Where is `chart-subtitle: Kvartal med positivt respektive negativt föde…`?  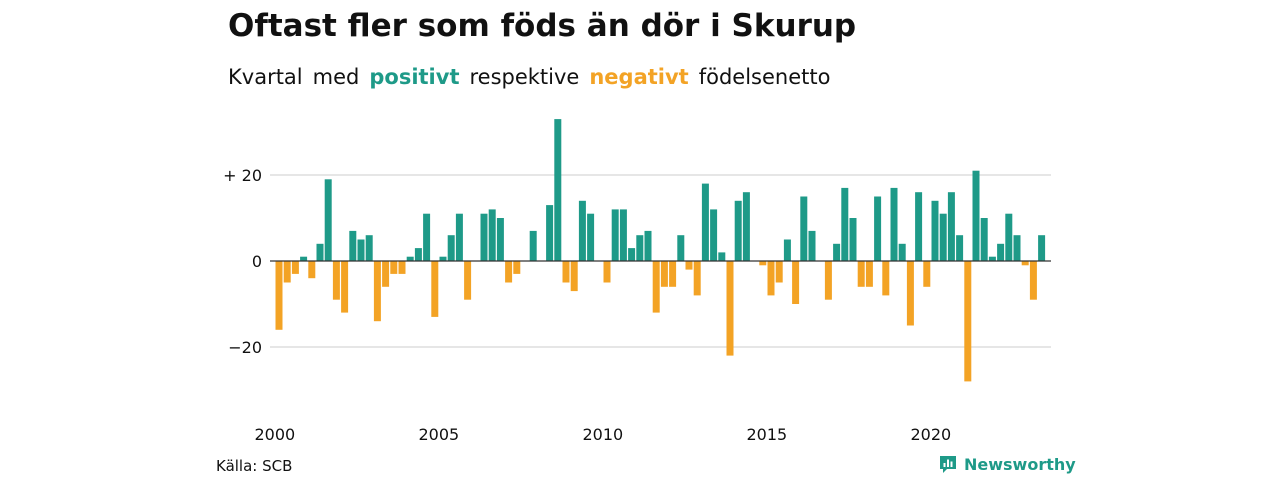
chart-subtitle: Kvartal med positivt respektive negativt föde… is located at coordinates (534, 77).